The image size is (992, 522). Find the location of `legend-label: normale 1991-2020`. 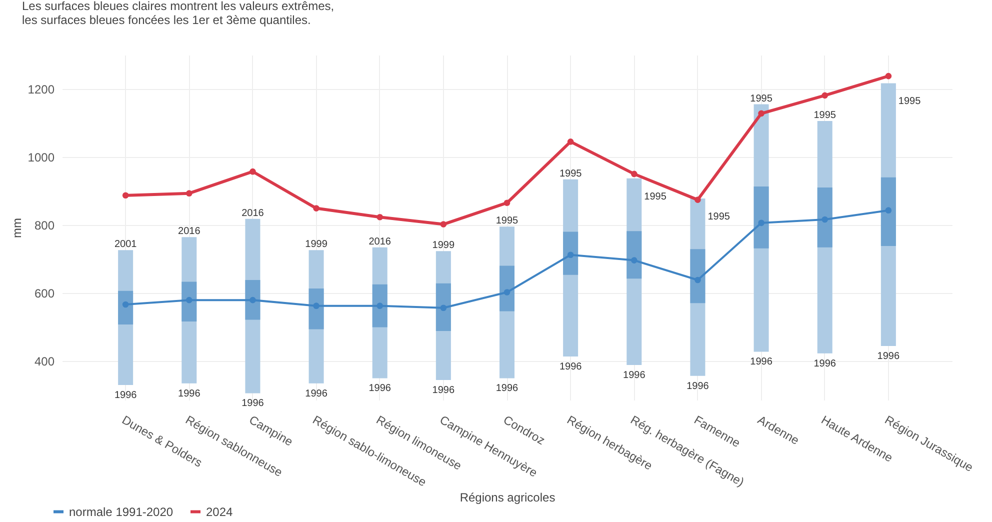

legend-label: normale 1991-2020 is located at coordinates (121, 511).